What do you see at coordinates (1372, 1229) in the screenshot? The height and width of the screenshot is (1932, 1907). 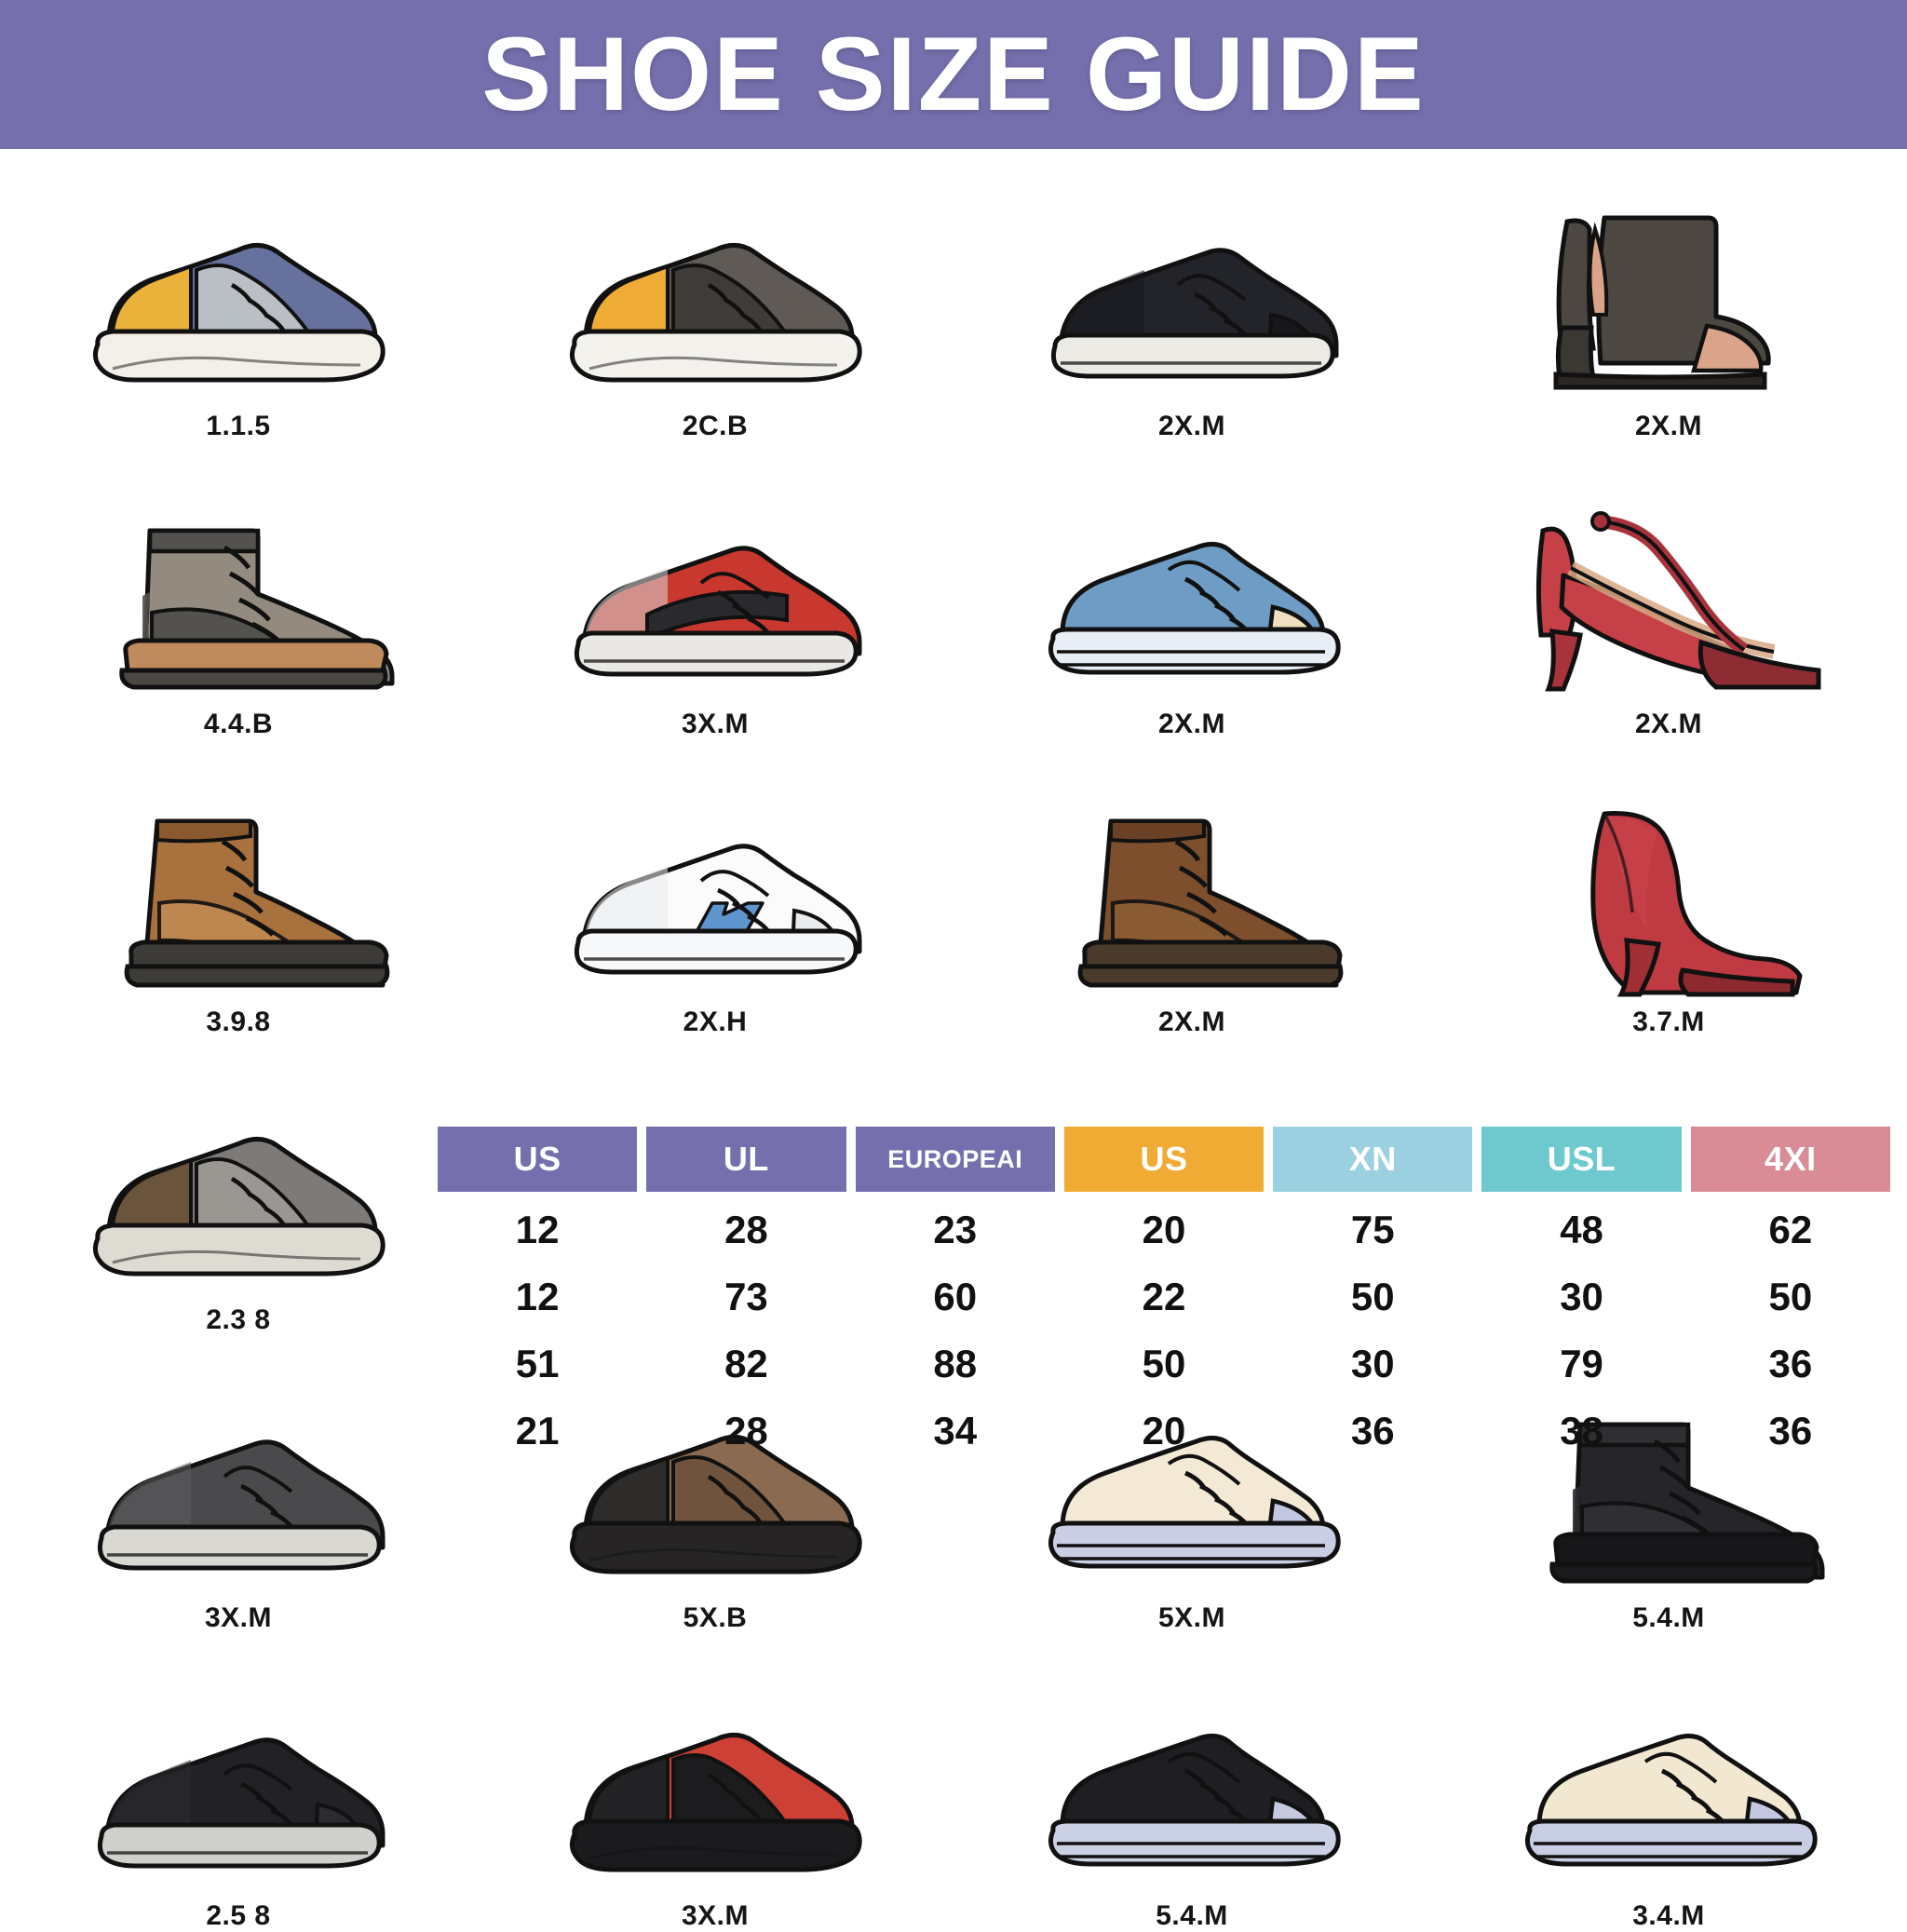 I see `table-cell: 75` at bounding box center [1372, 1229].